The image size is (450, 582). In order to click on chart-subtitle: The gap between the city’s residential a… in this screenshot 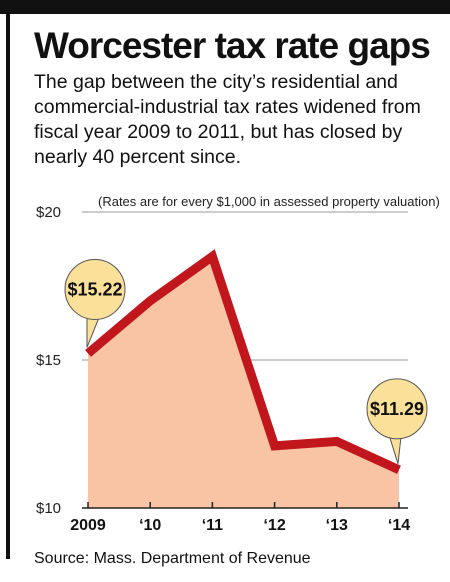, I will do `click(227, 119)`.